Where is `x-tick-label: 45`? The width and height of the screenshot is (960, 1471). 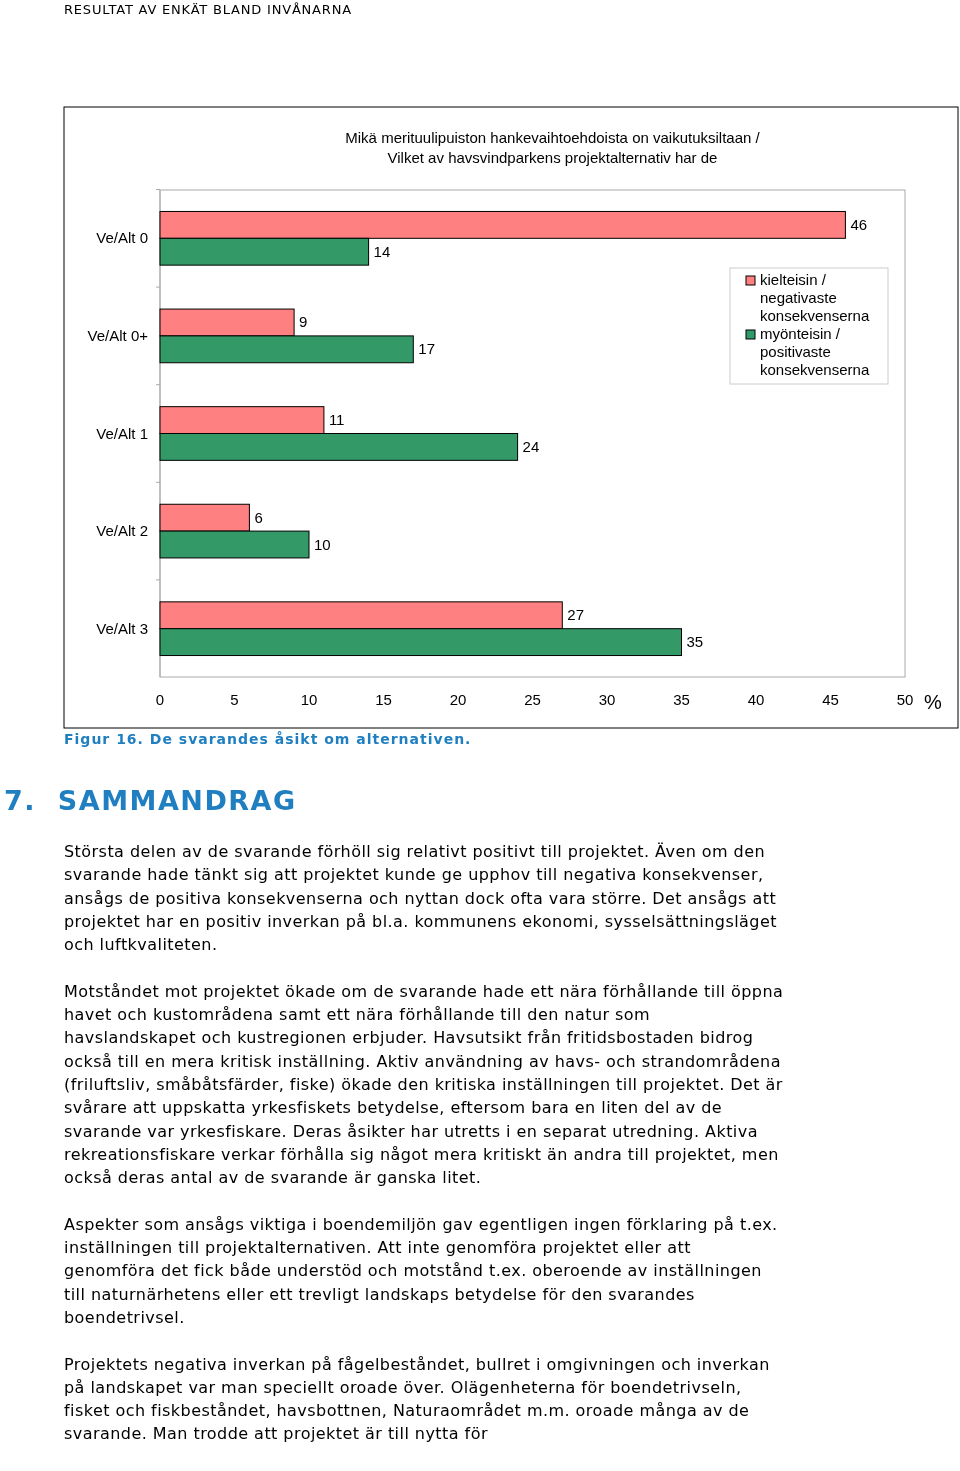
x-tick-label: 45 is located at coordinates (830, 699).